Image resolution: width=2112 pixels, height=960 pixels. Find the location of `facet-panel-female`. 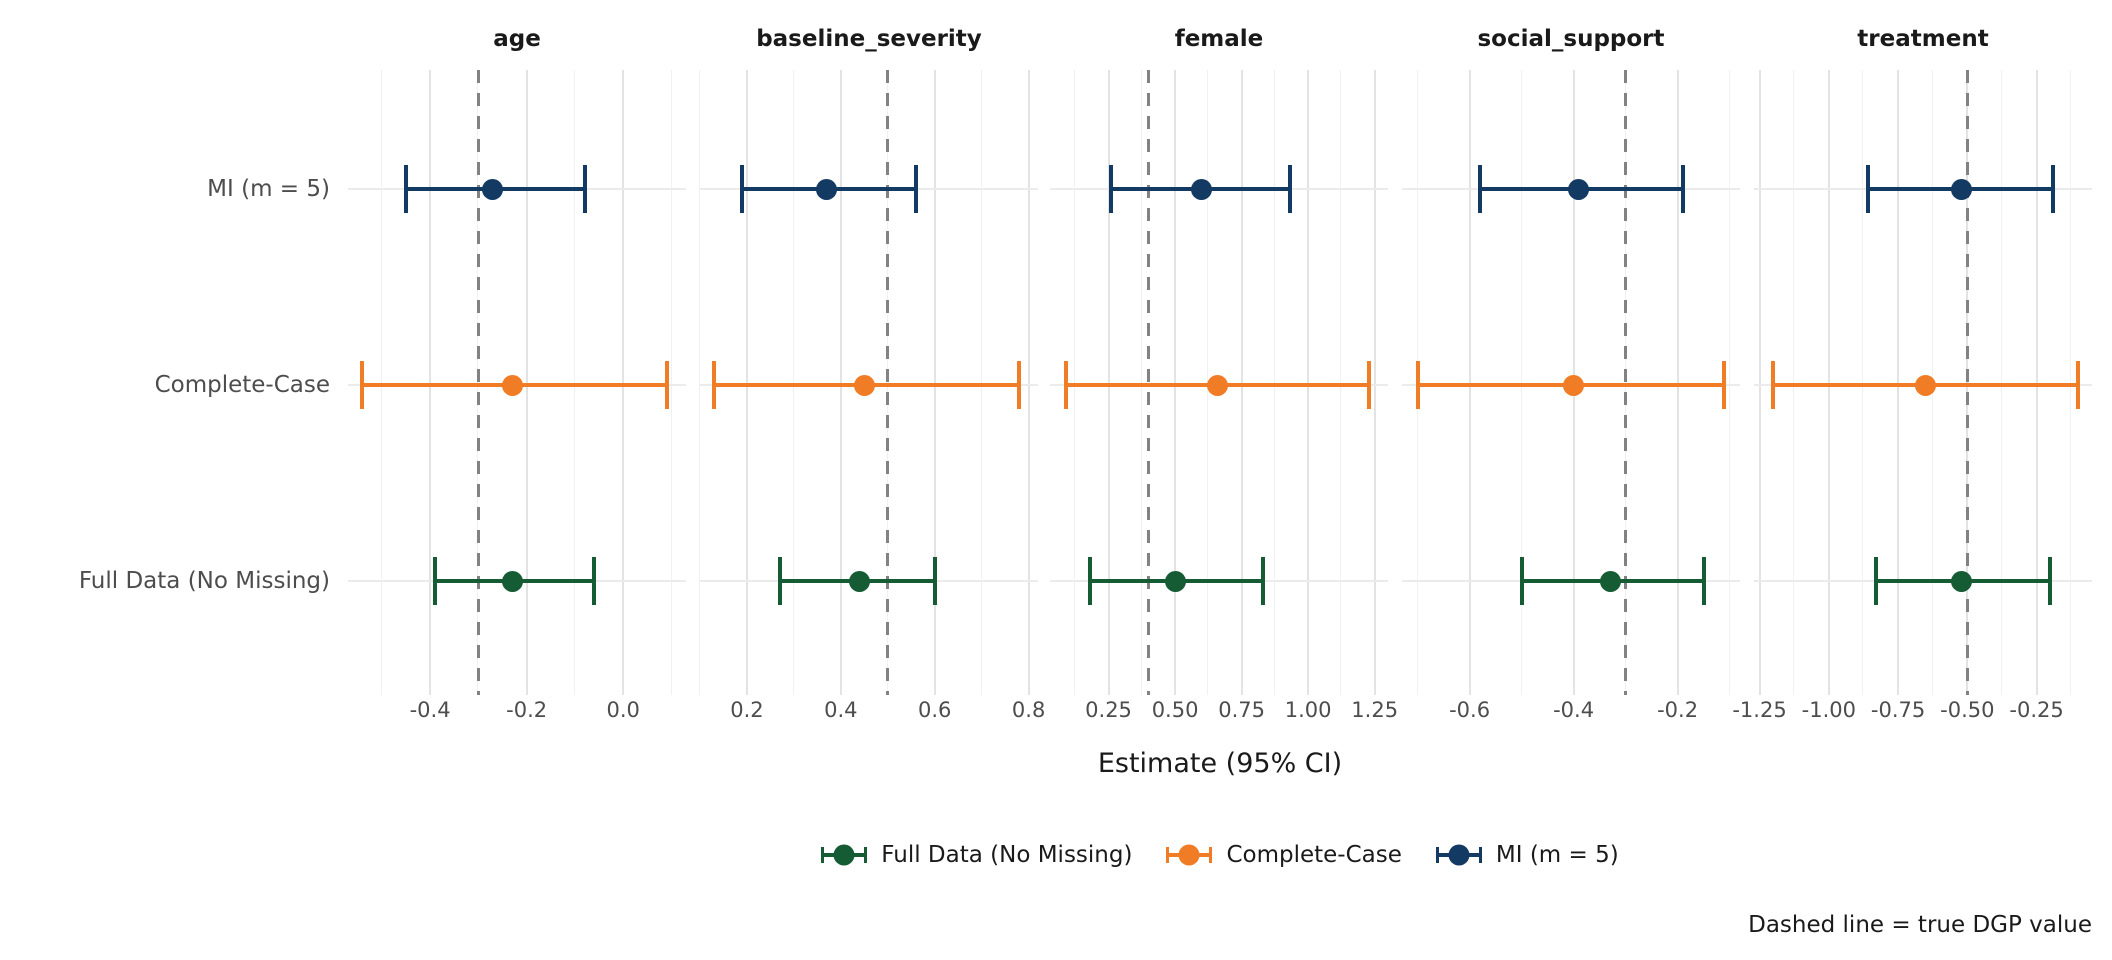

facet-panel-female is located at coordinates (1219, 382).